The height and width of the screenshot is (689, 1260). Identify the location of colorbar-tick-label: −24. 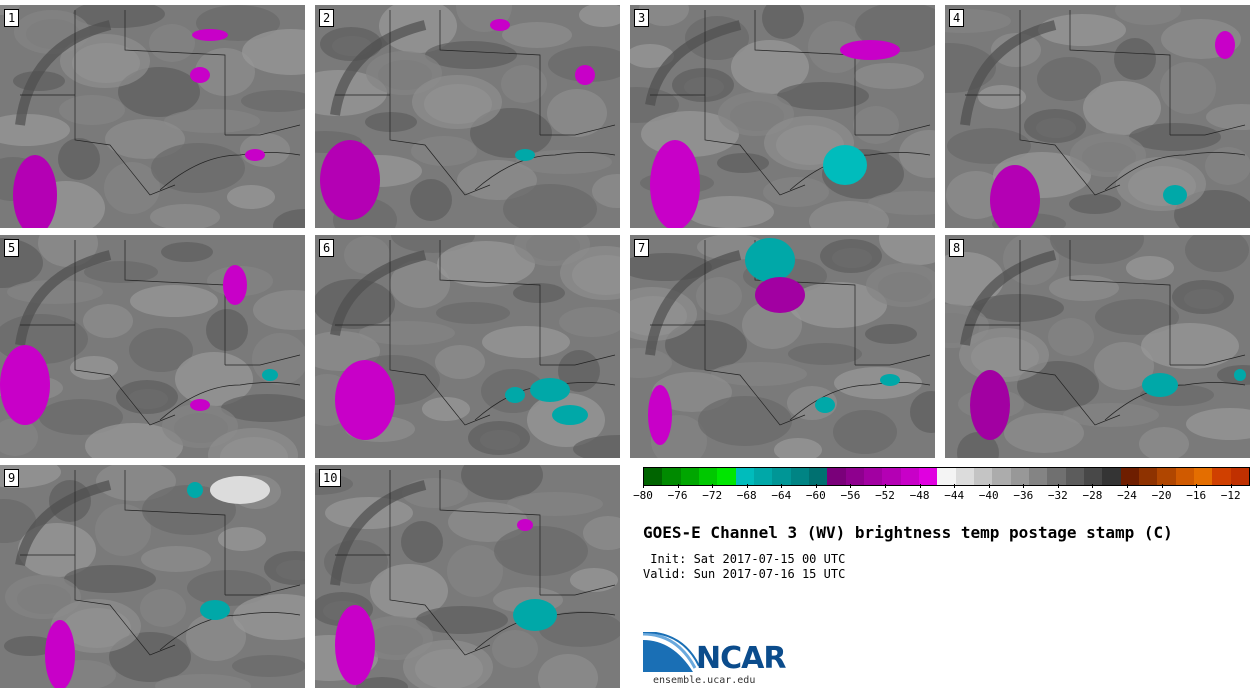
(1127, 495).